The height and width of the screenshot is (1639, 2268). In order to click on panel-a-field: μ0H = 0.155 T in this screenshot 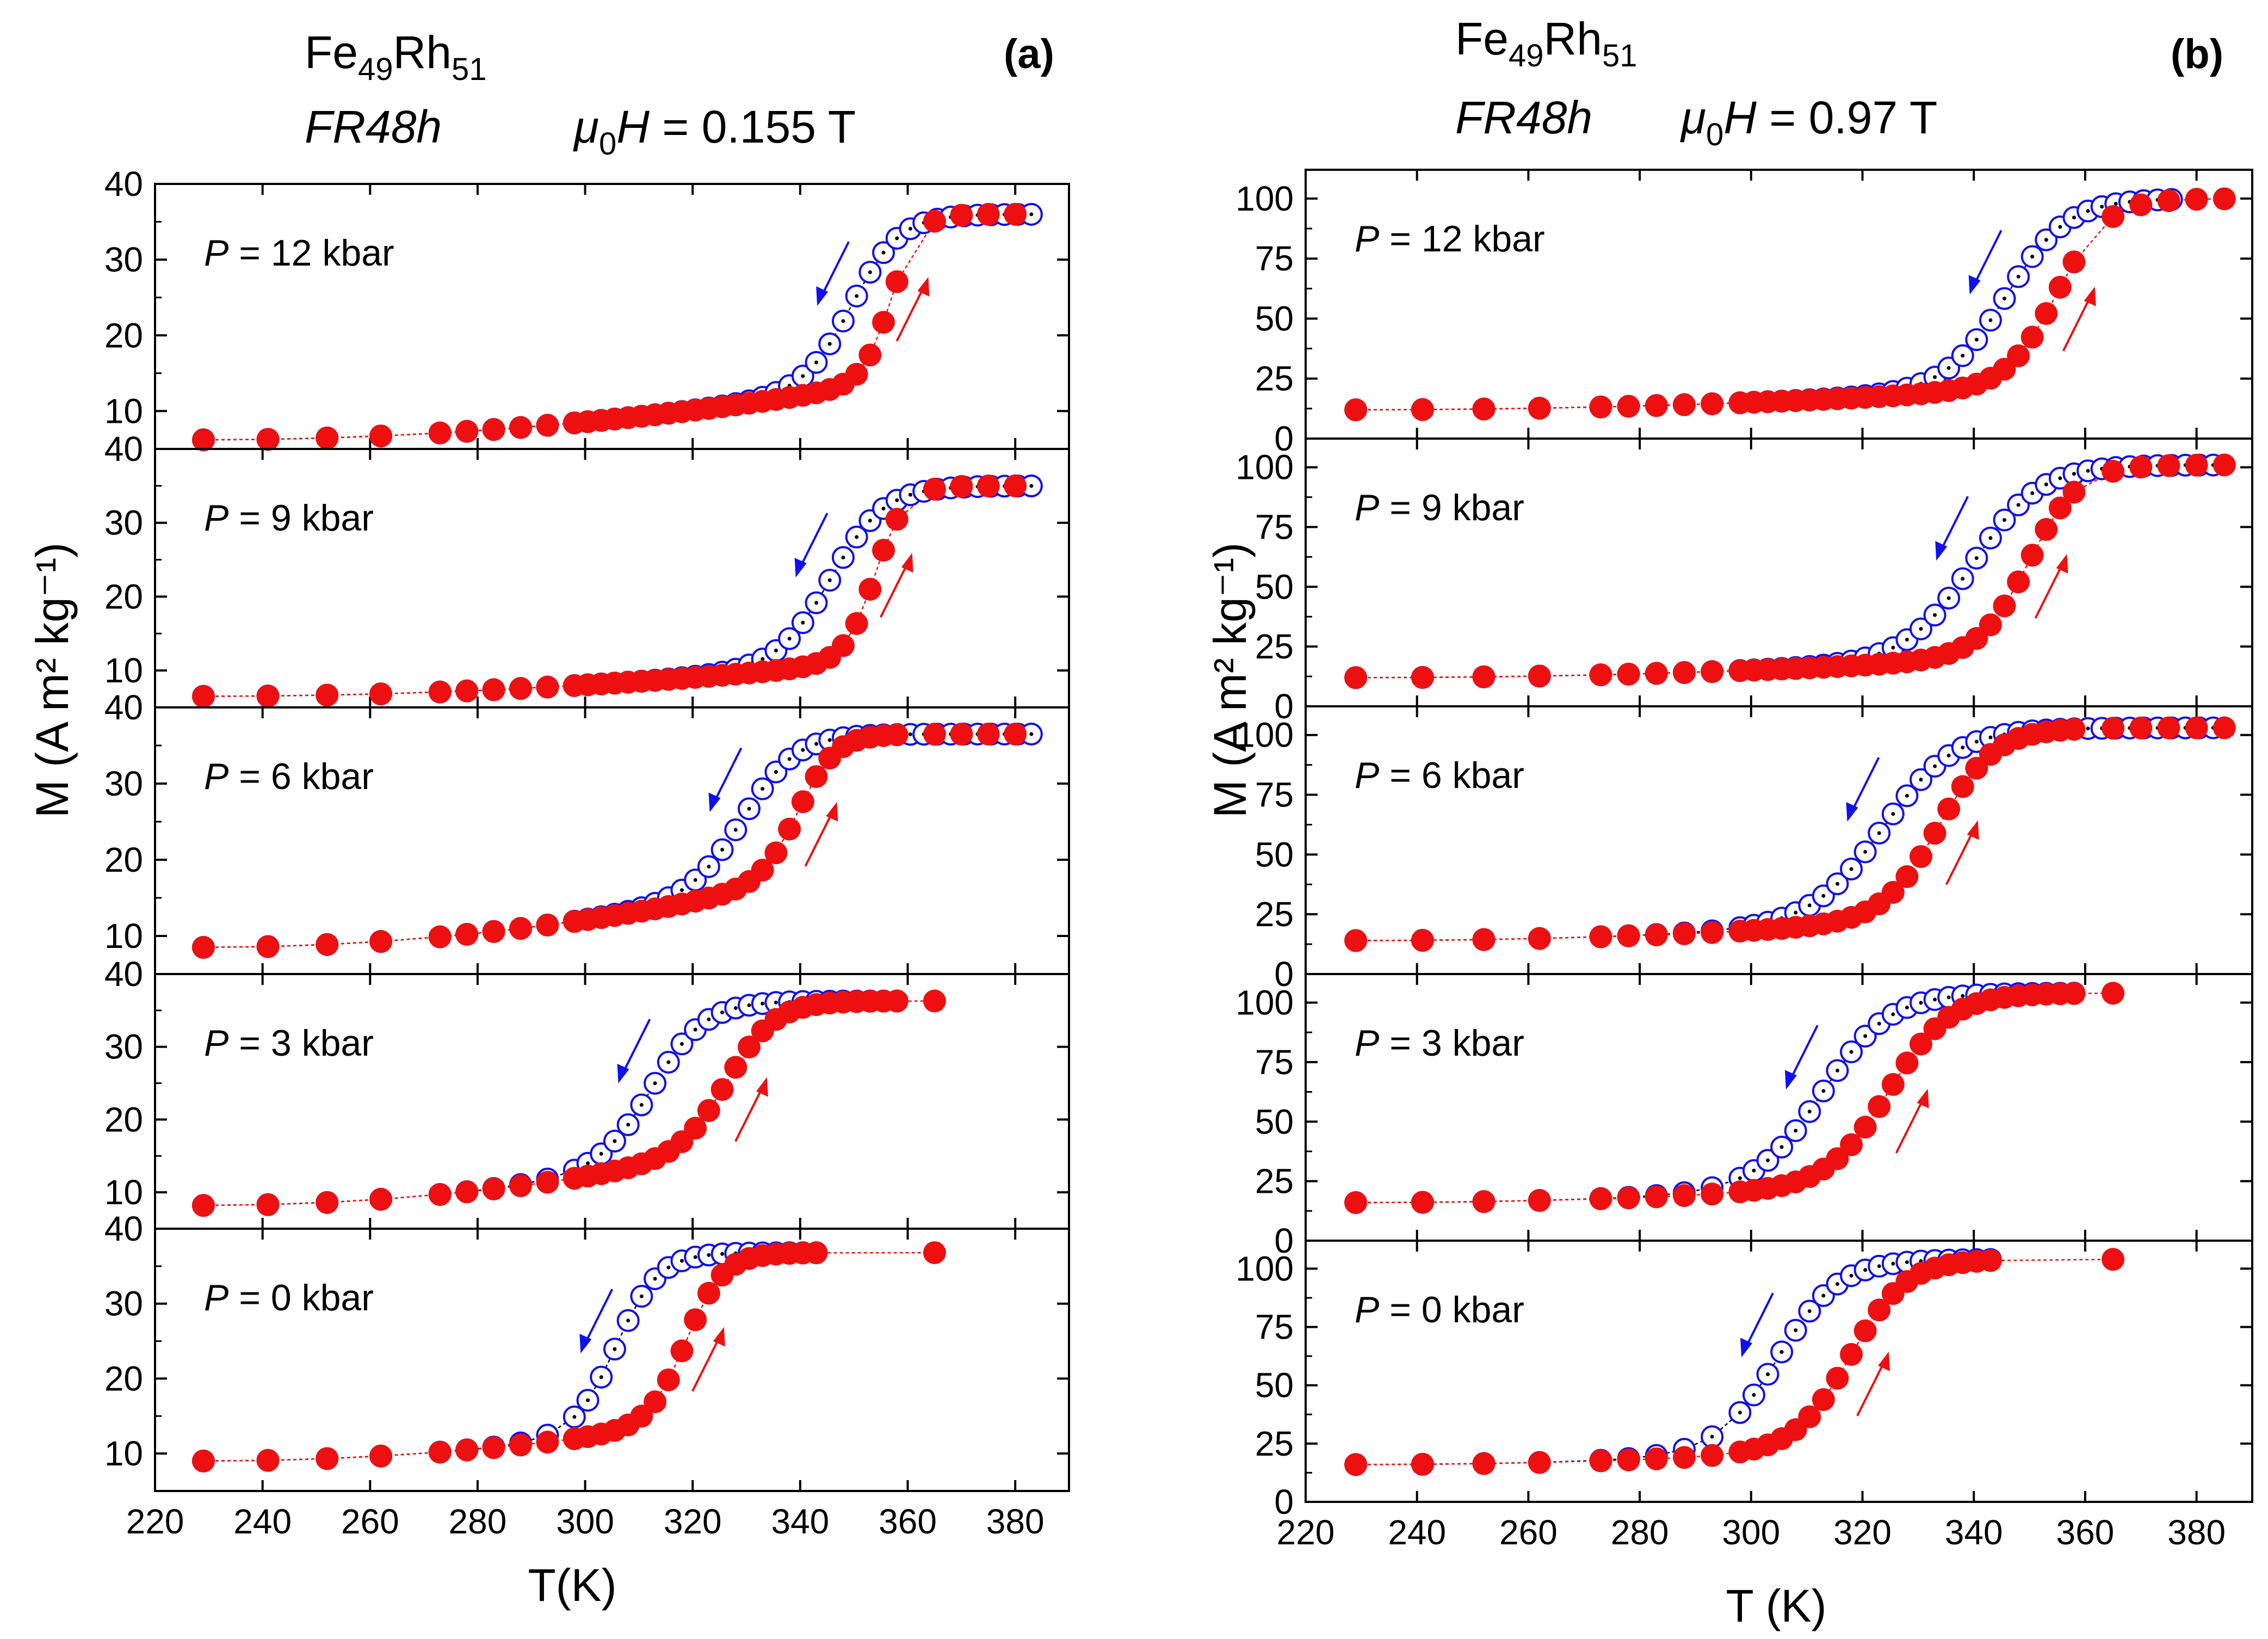, I will do `click(714, 131)`.